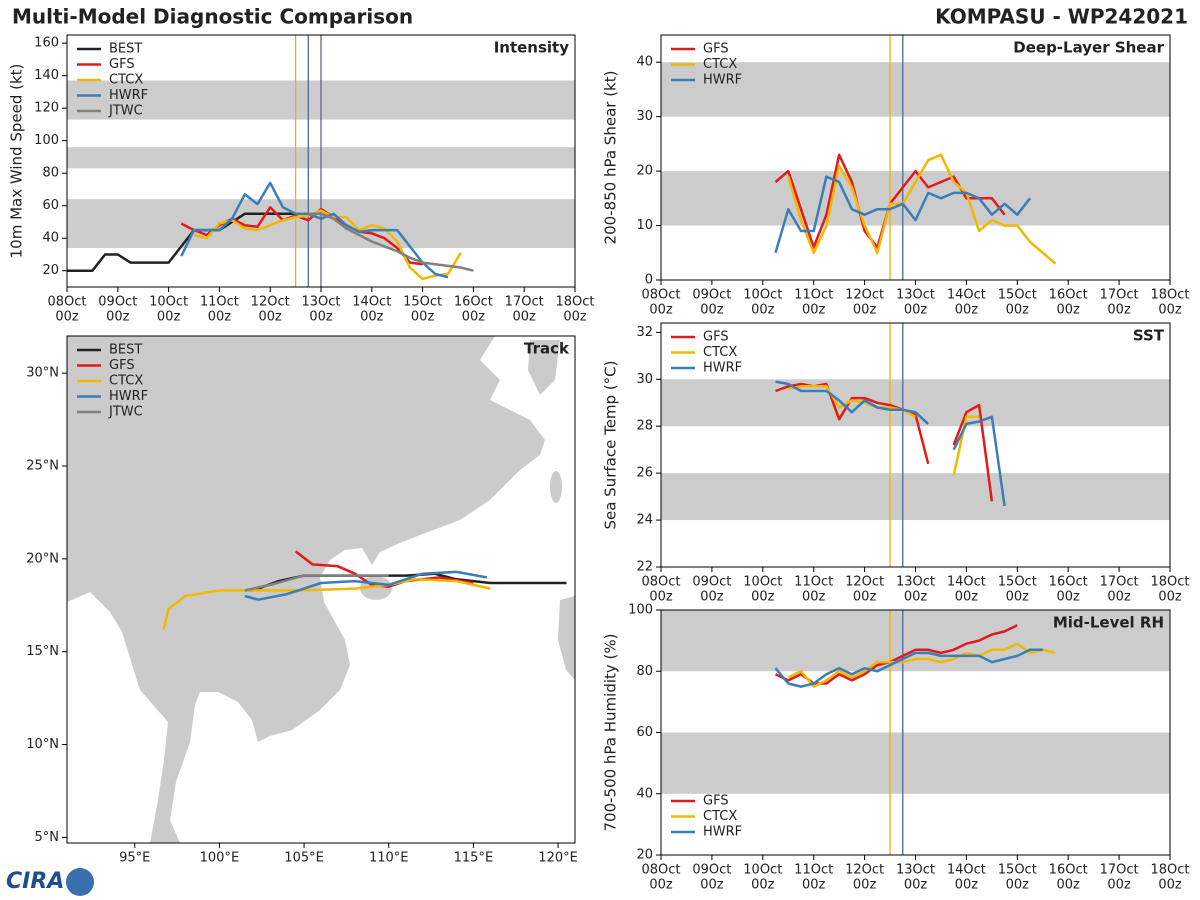 The width and height of the screenshot is (1200, 900). Describe the element at coordinates (35, 881) in the screenshot. I see `logo-text: CIRA` at that location.